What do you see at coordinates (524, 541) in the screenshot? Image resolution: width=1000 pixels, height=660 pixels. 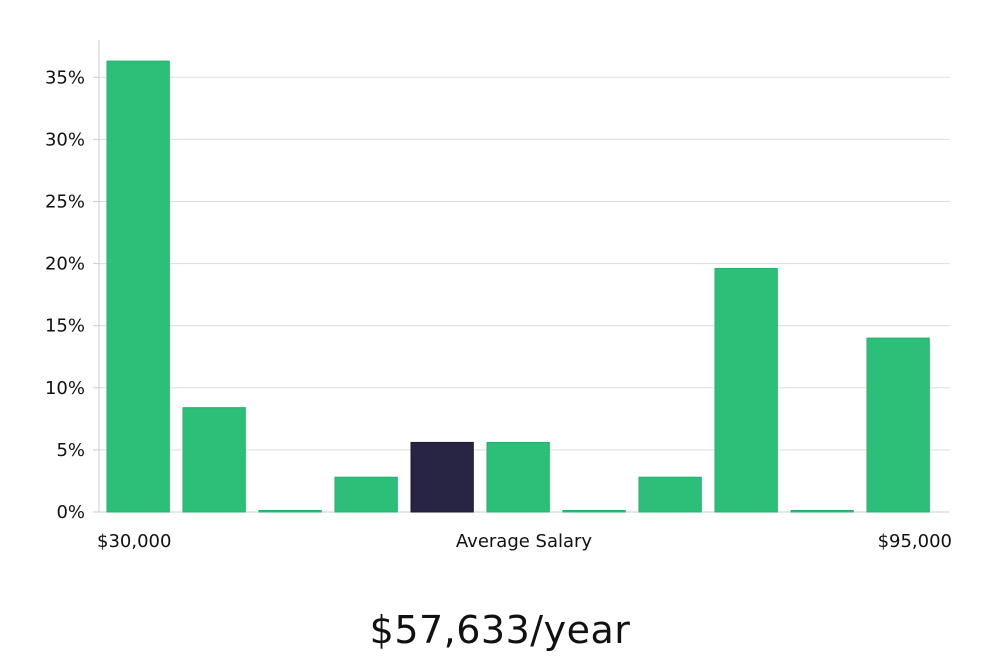 I see `x-axis-title: Average Salary` at bounding box center [524, 541].